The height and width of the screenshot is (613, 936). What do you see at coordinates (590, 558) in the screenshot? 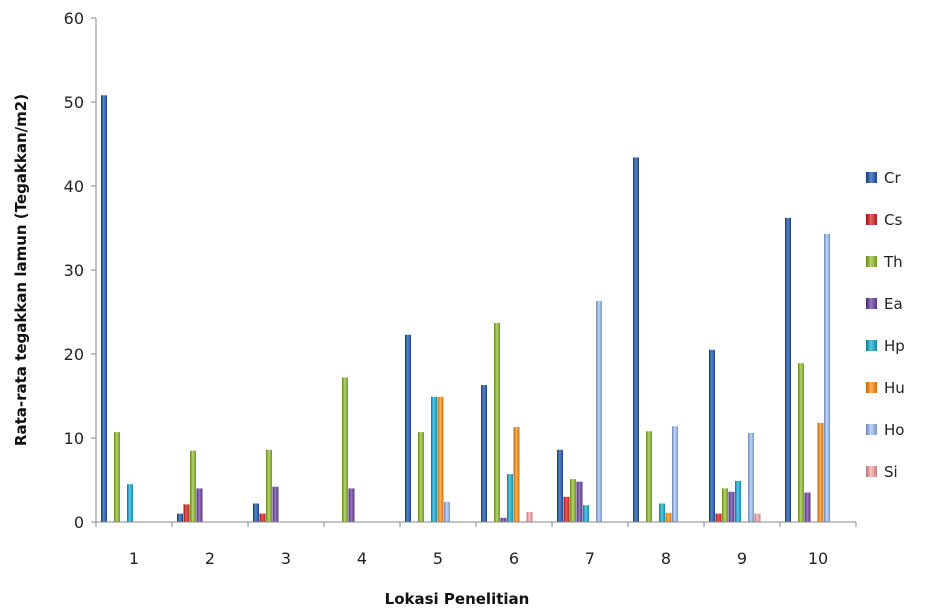
I see `x-tick-label: 7` at bounding box center [590, 558].